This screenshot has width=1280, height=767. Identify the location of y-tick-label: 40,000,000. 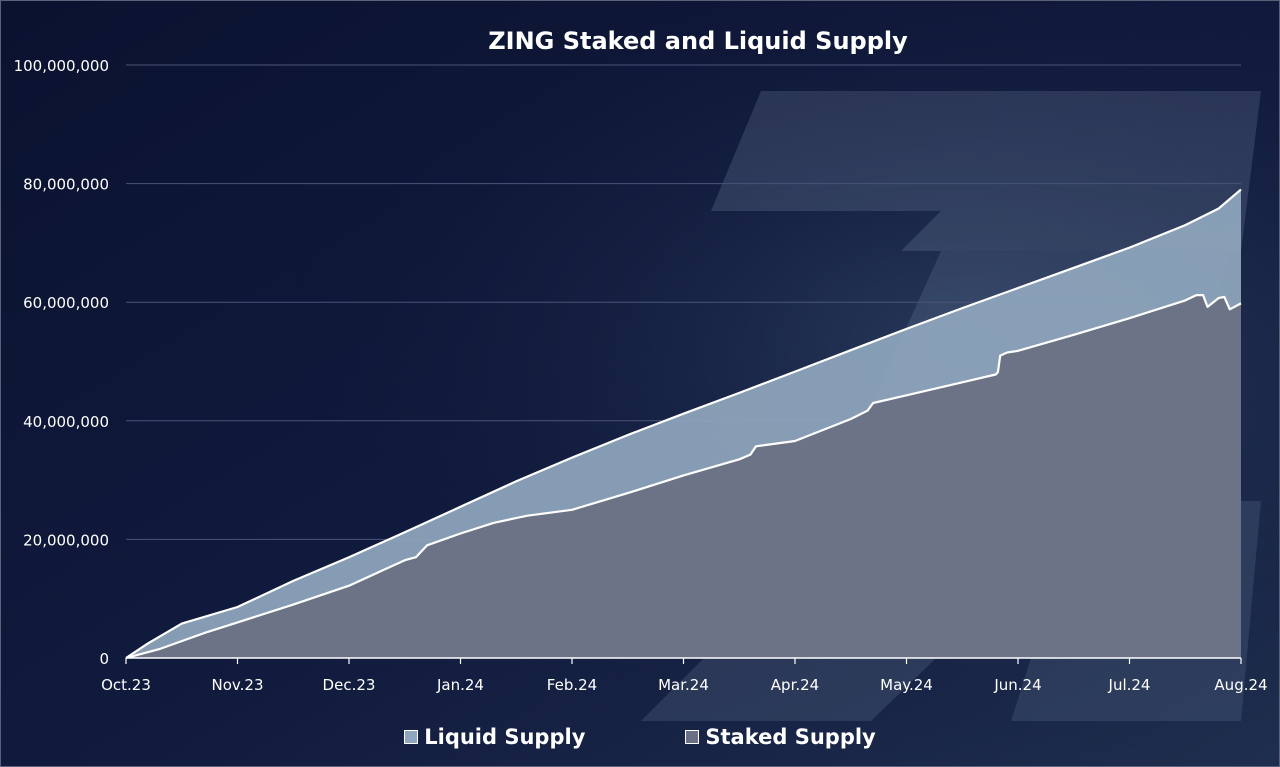
(66, 422).